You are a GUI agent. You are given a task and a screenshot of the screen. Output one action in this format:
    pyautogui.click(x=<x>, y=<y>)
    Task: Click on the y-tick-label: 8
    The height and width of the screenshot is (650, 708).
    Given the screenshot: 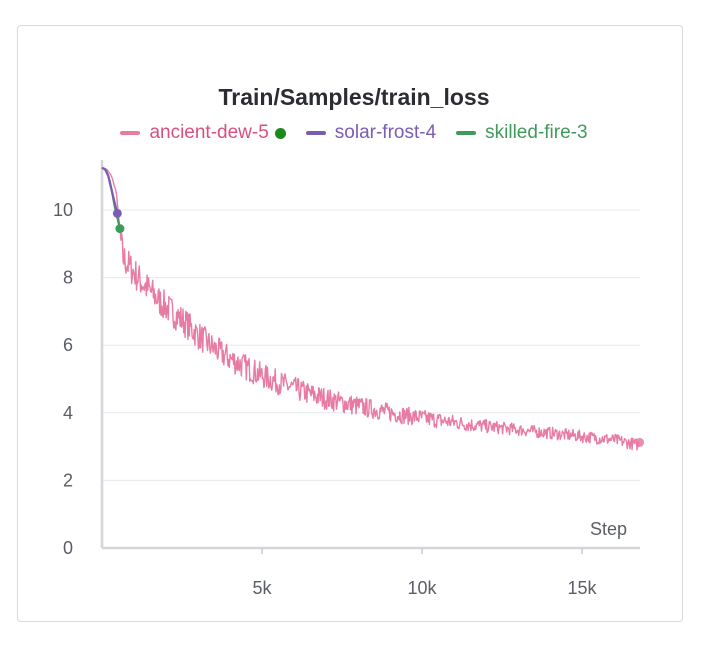 What is the action you would take?
    pyautogui.click(x=68, y=278)
    